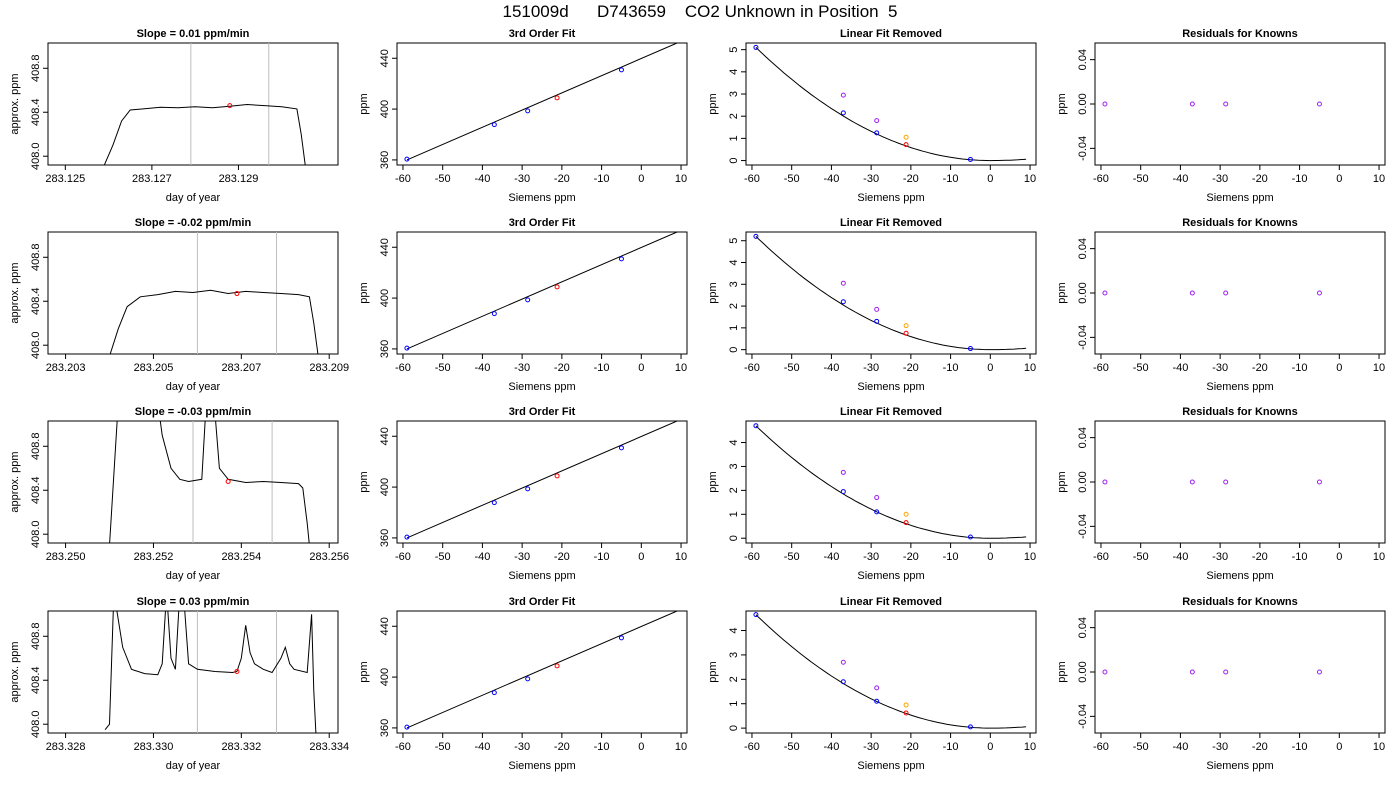 This screenshot has width=1400, height=800. Describe the element at coordinates (241, 747) in the screenshot. I see `x-tick-label: 283.332` at that location.